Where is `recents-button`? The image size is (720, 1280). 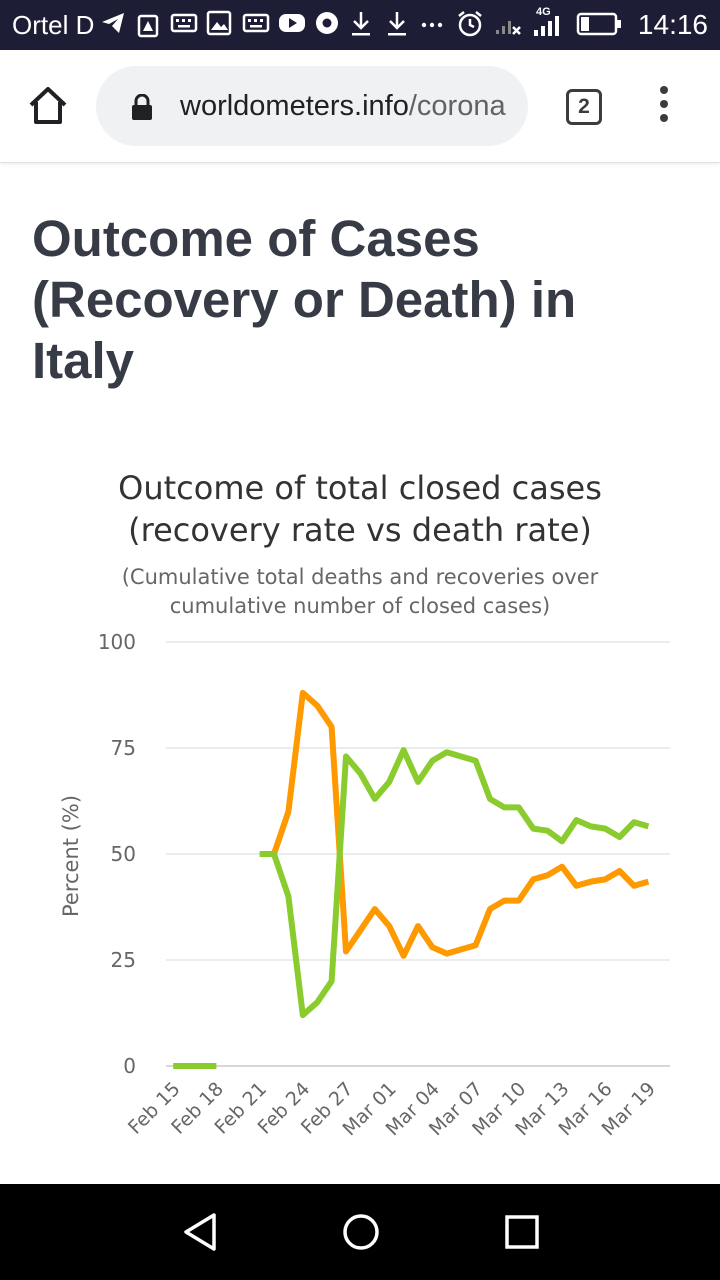 recents-button is located at coordinates (522, 1232).